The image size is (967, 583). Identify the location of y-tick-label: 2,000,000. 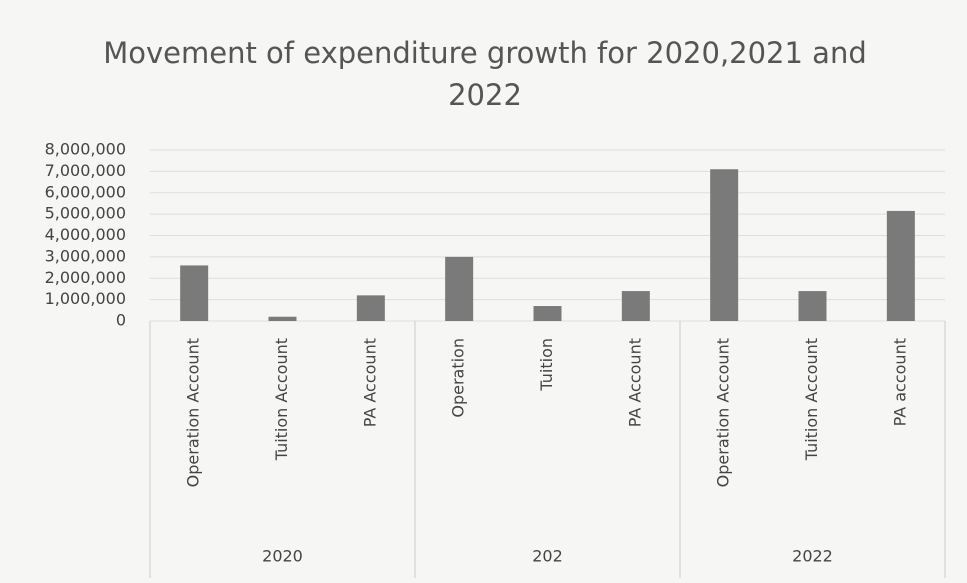
(85, 277).